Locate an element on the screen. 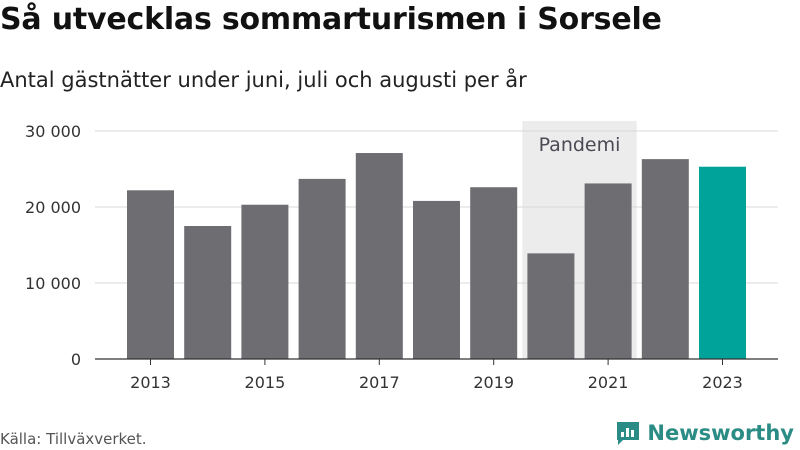  chart-title: Så utvecklas sommarturismen i Sorsele is located at coordinates (331, 19).